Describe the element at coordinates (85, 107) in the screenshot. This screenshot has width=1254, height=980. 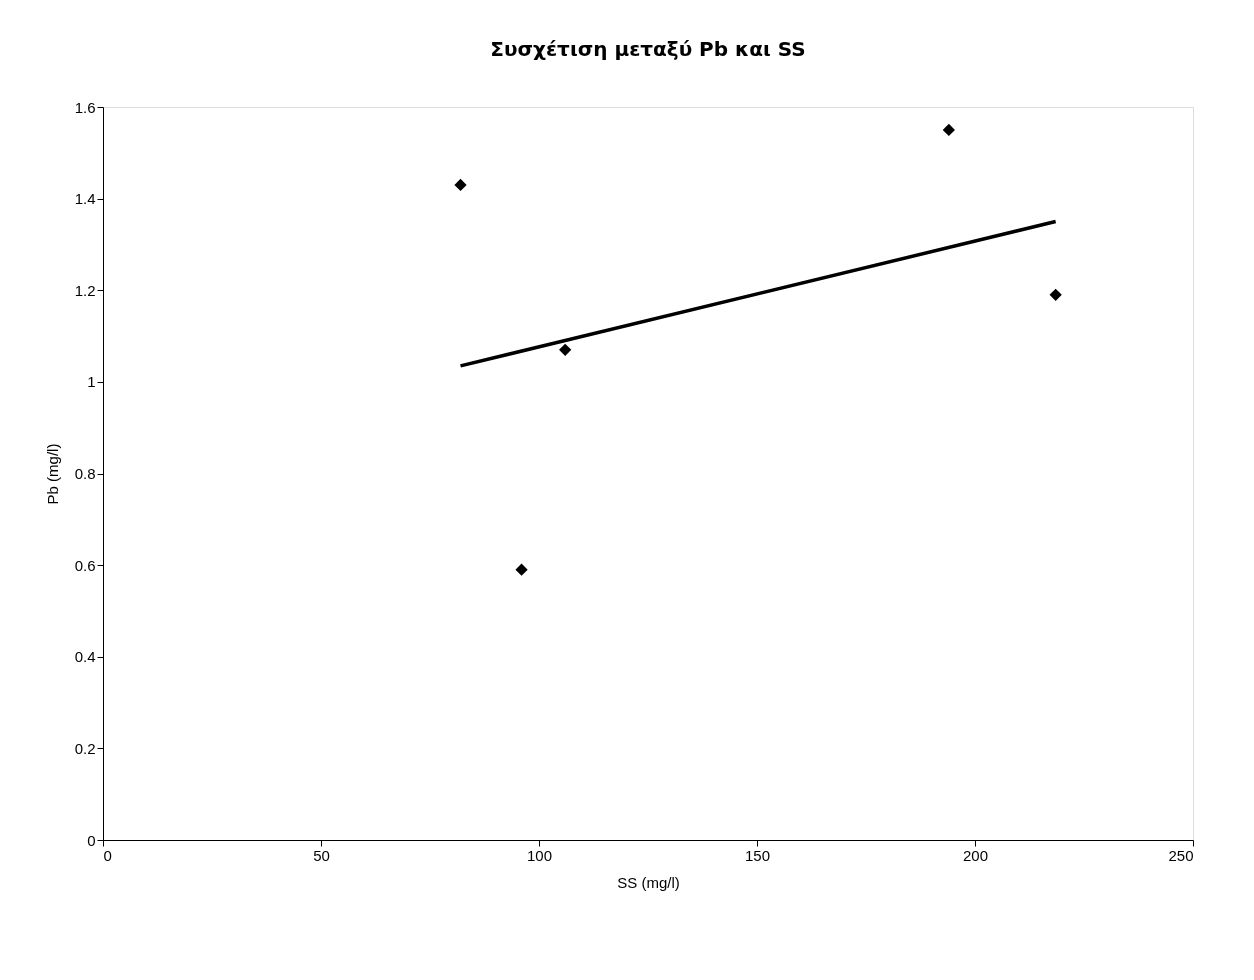
I see `y-tick-label: 1.6` at that location.